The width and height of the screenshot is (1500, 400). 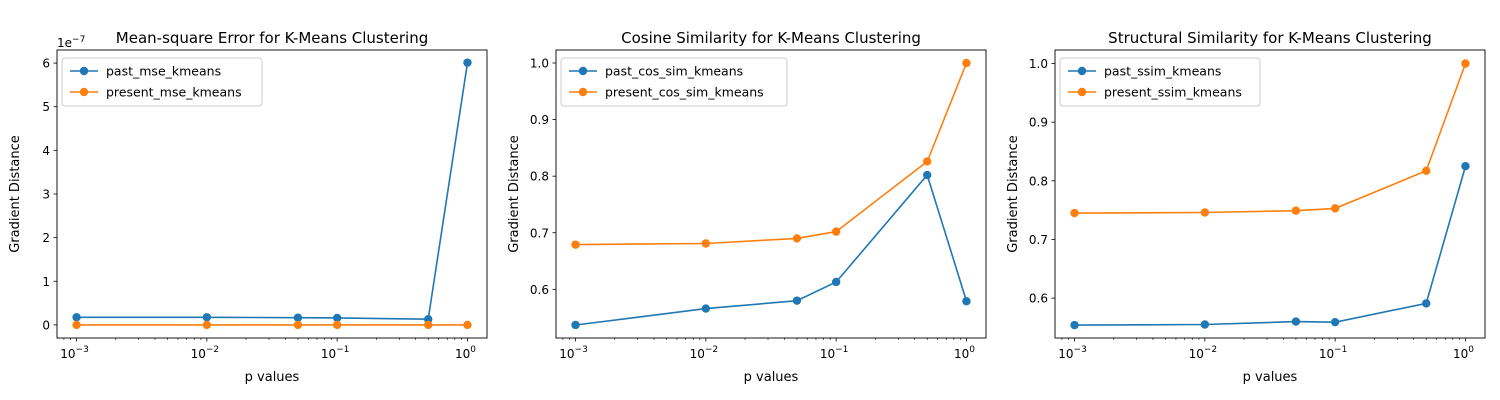 I want to click on legend-label: past_mse_kmeans, so click(x=163, y=71).